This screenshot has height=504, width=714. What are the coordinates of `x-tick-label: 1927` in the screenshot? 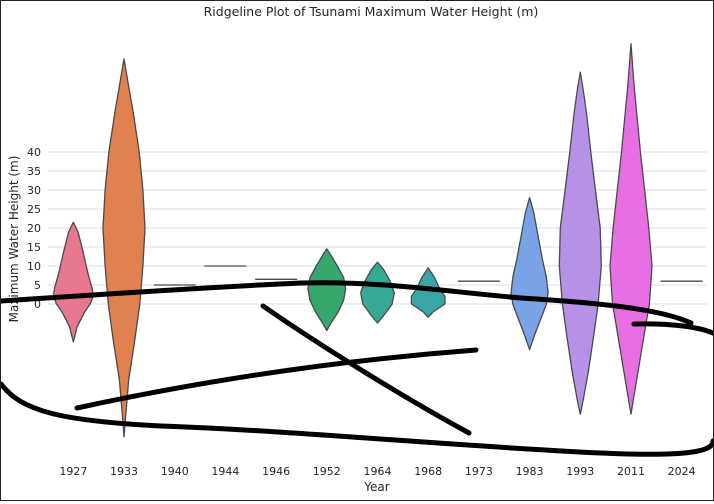 It's located at (73, 471).